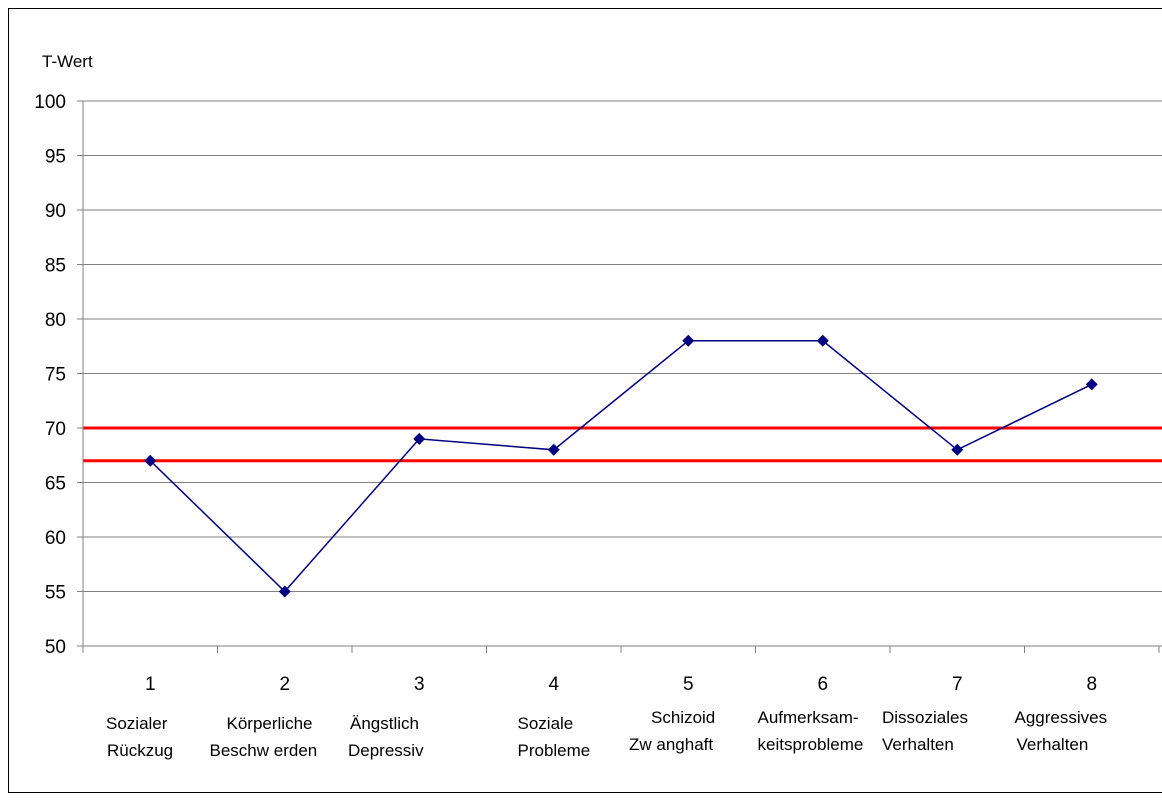 Image resolution: width=1162 pixels, height=800 pixels. Describe the element at coordinates (811, 744) in the screenshot. I see `x-tick-label-line2: keitsprobleme` at that location.